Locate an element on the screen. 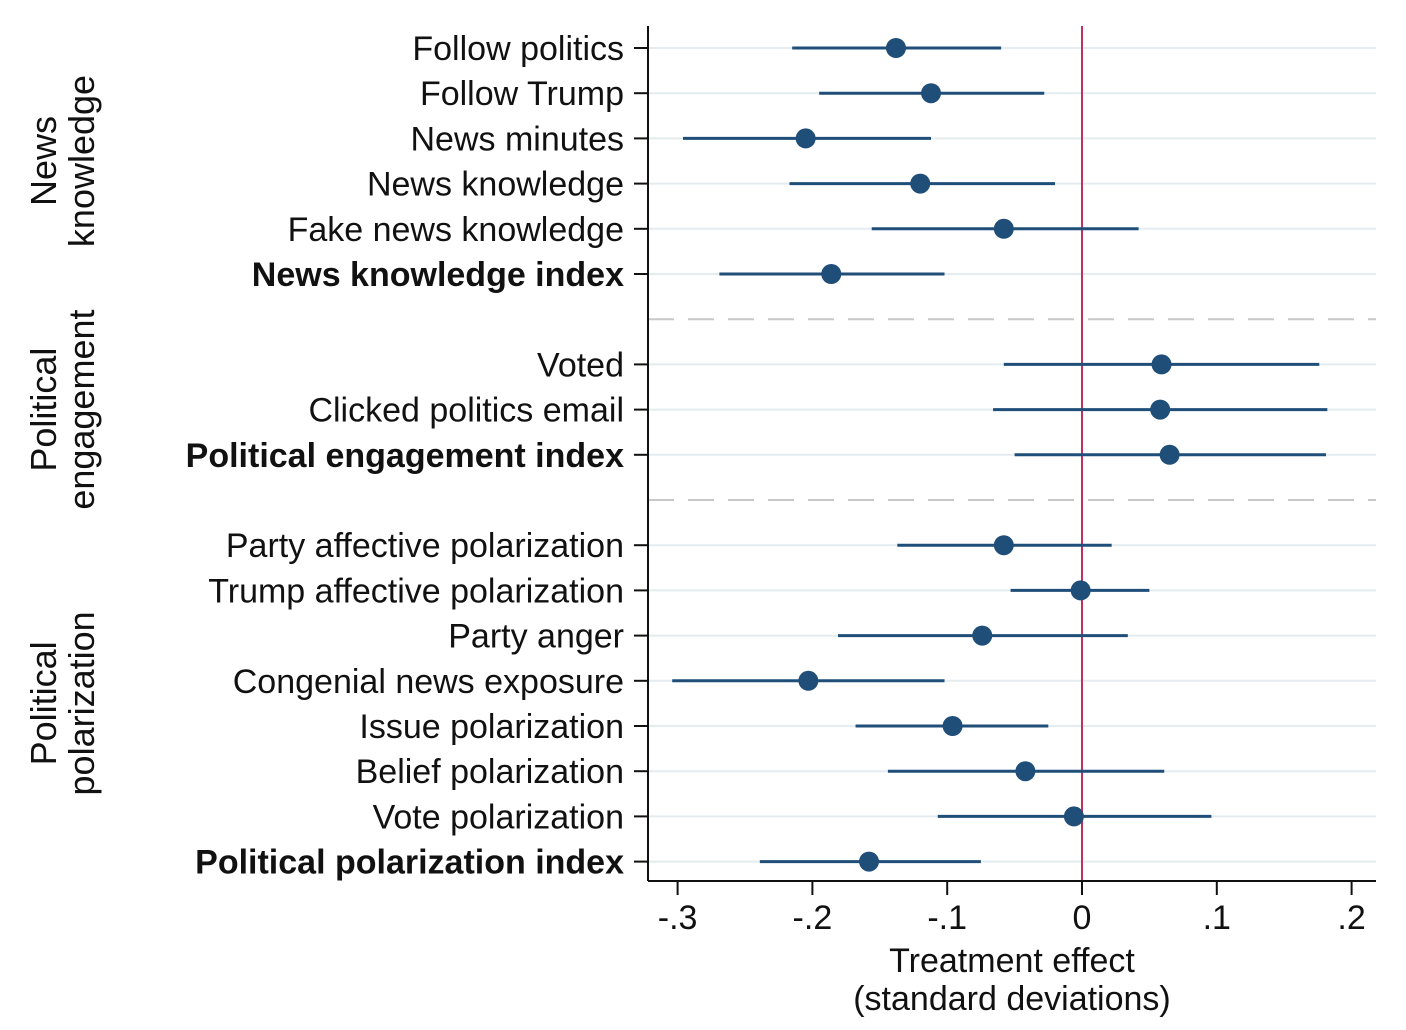  row-label: Trump affective polarization is located at coordinates (416, 591).